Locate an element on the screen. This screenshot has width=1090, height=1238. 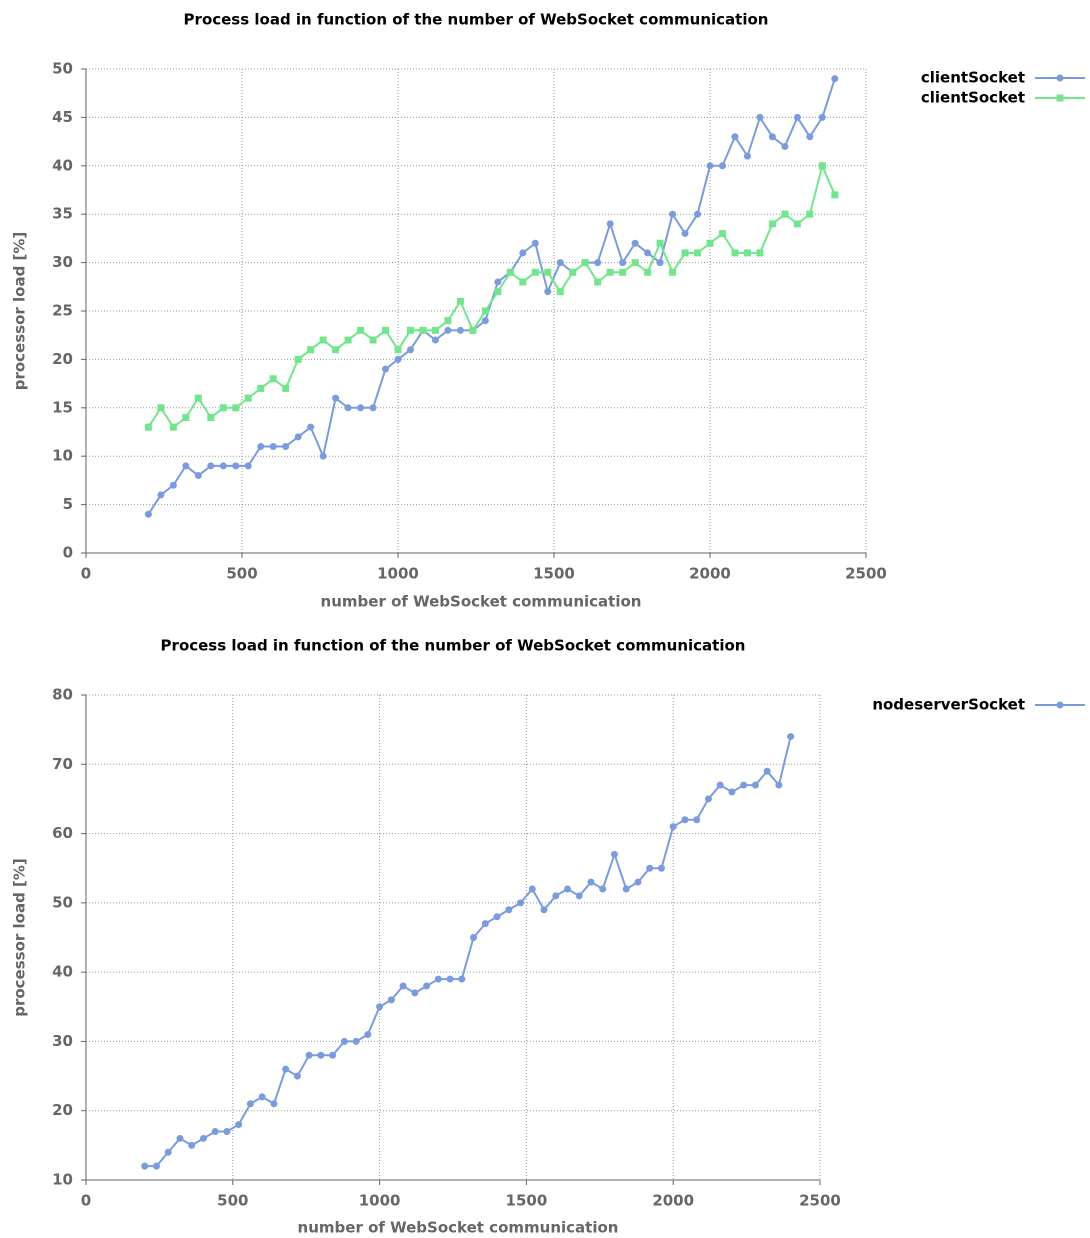
y-tick-label: 60 is located at coordinates (62, 833).